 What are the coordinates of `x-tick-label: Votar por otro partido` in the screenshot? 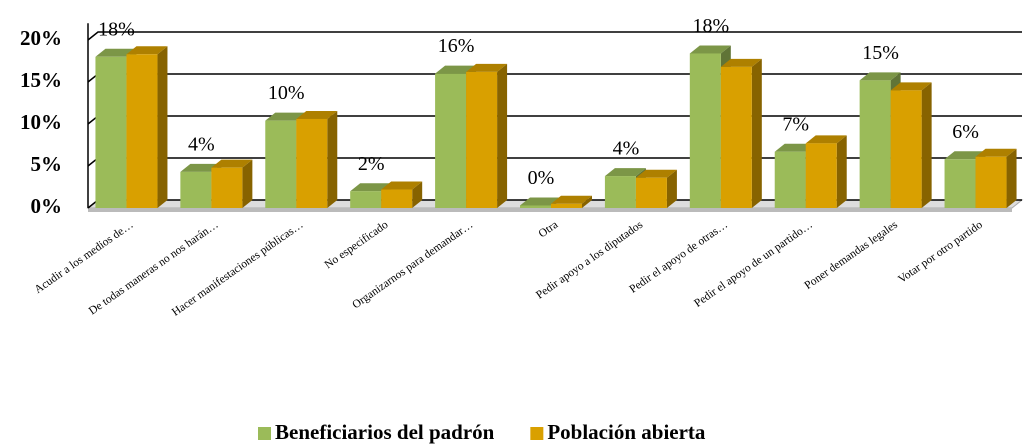 It's located at (940, 252).